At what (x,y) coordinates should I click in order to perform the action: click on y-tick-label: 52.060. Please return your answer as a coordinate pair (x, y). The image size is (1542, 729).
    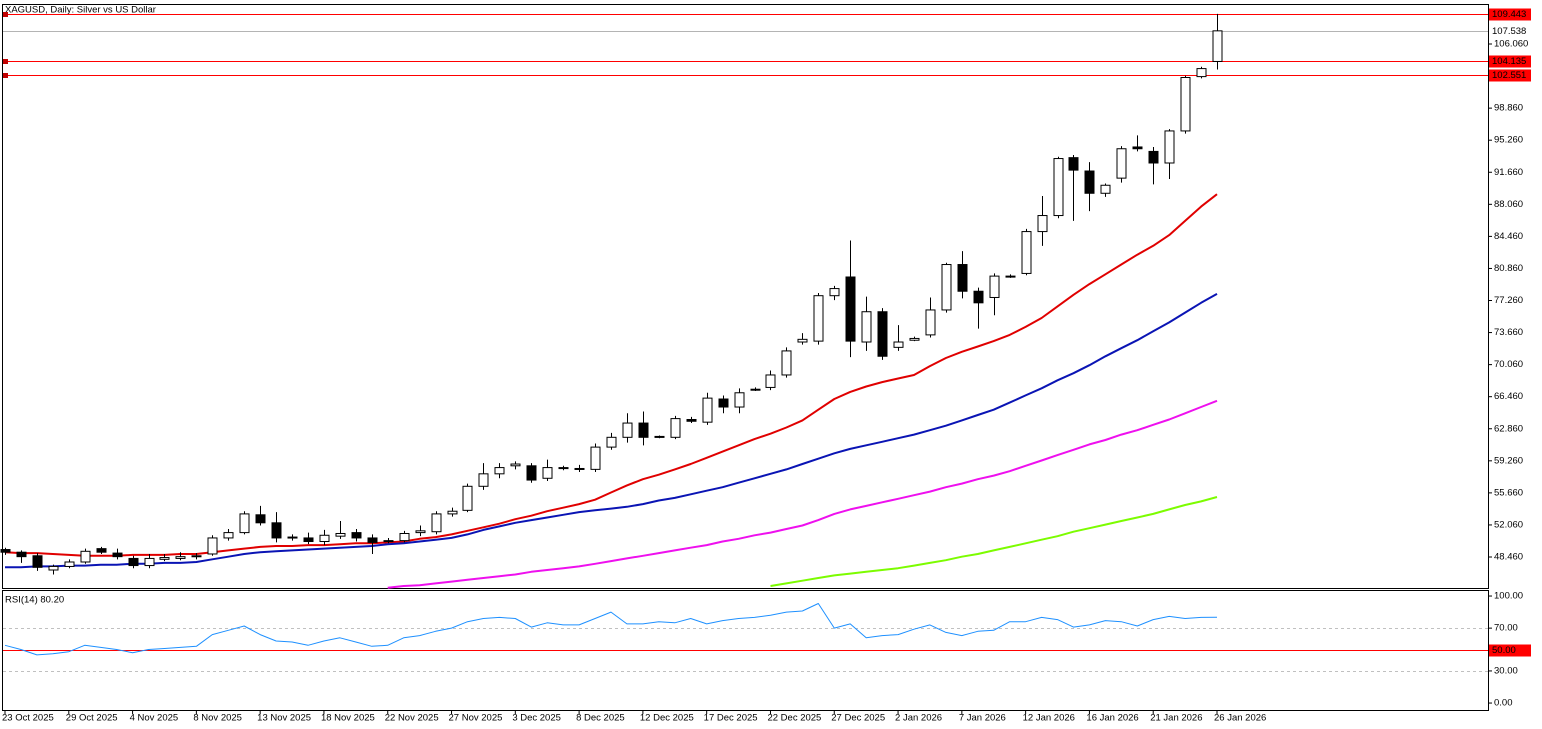
    Looking at the image, I should click on (1508, 524).